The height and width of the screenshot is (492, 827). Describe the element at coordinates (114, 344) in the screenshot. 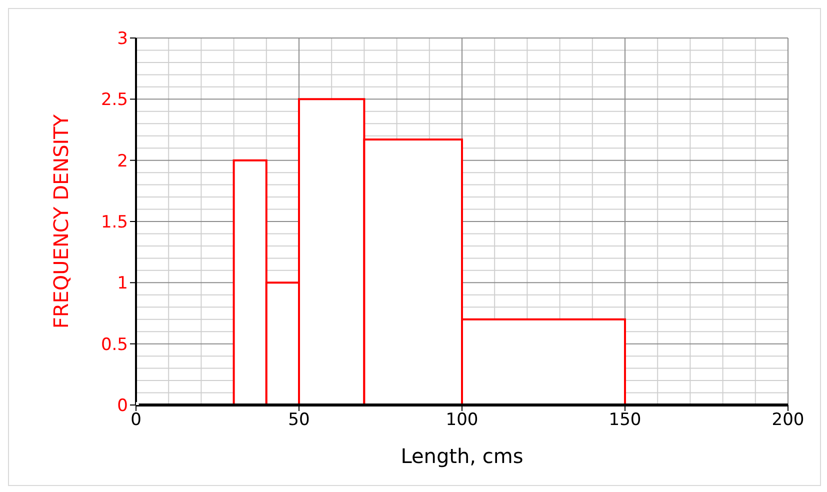

I see `y-tick-label: 0.5` at that location.